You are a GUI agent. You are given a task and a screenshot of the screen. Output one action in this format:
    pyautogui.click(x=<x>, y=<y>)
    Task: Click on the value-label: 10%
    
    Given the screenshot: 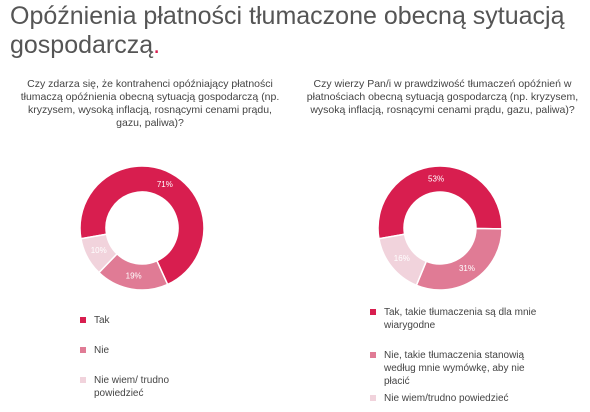 What is the action you would take?
    pyautogui.click(x=99, y=250)
    